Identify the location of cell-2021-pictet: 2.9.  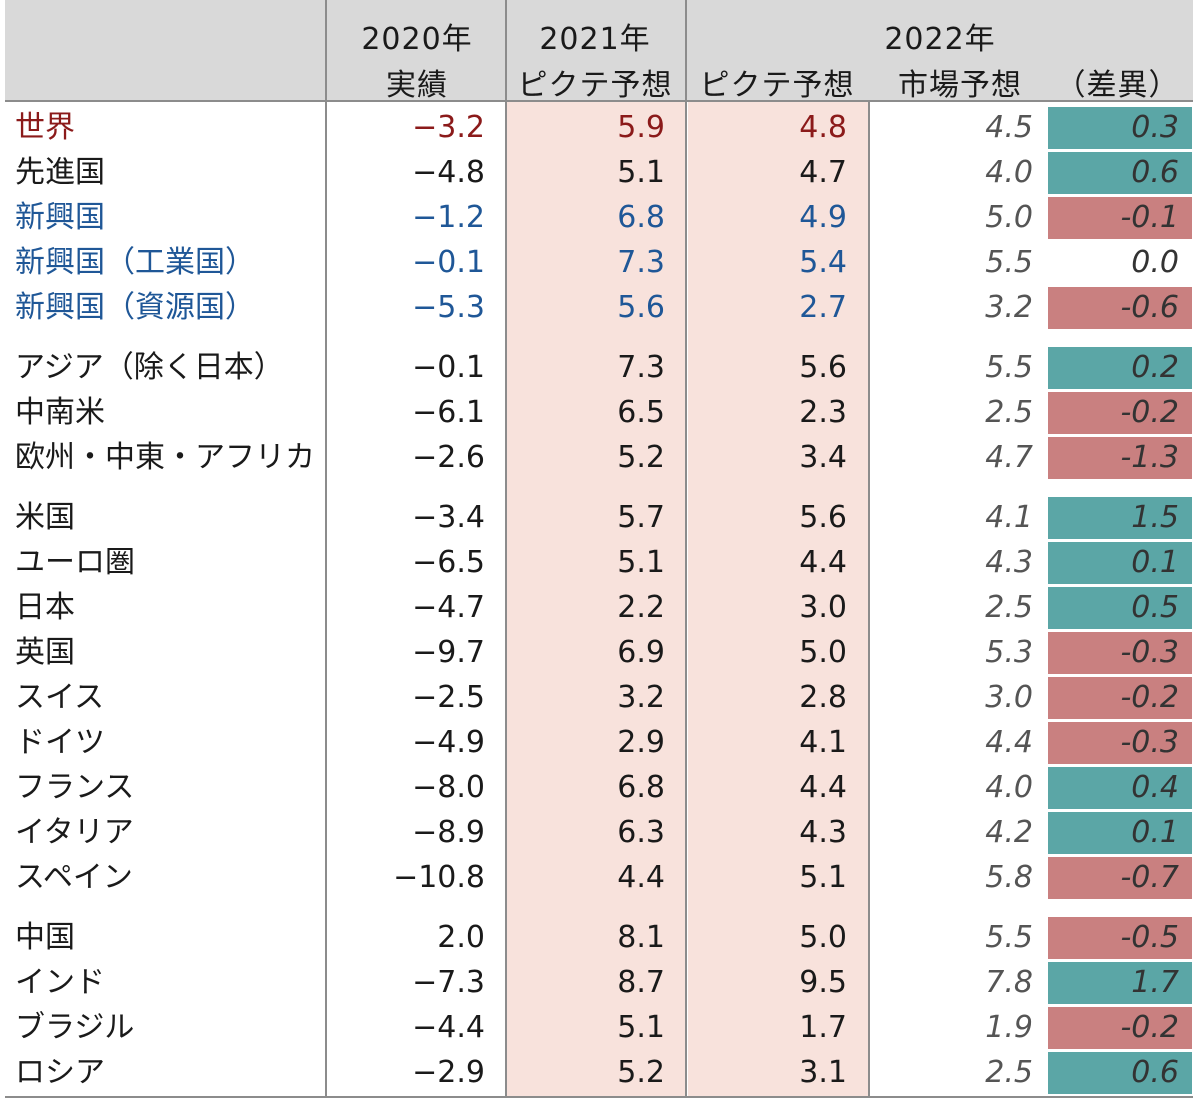
(641, 742).